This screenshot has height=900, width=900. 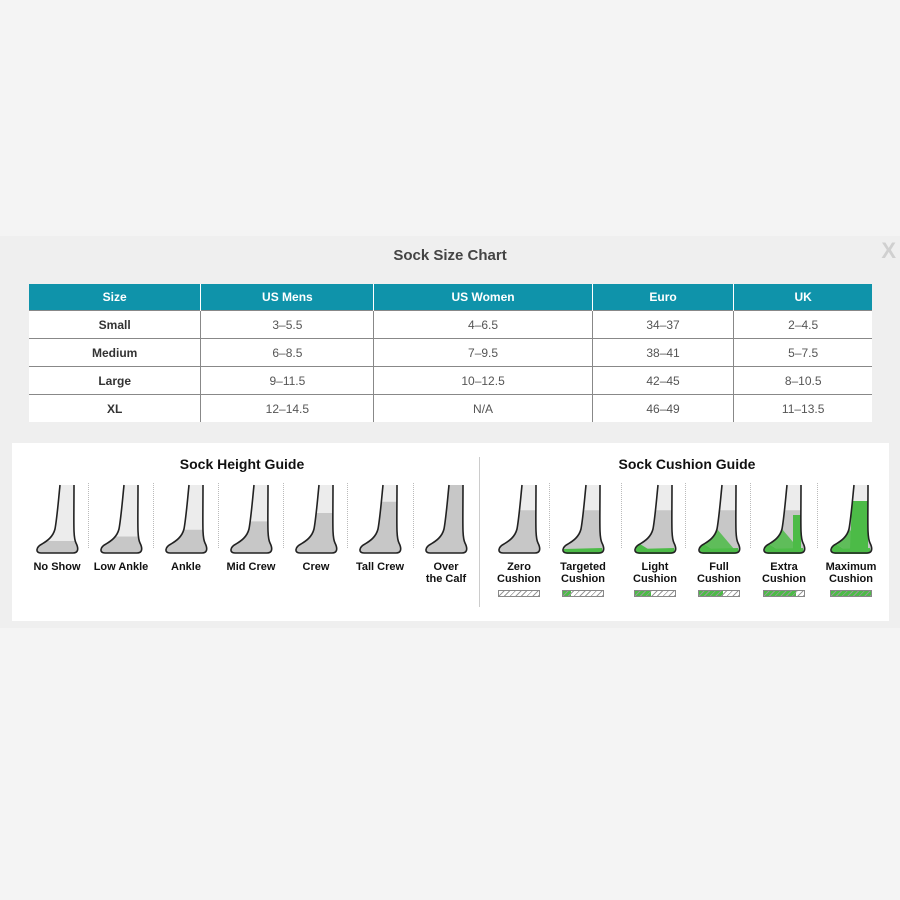 What do you see at coordinates (483, 408) in the screenshot?
I see `size-cell: N/A` at bounding box center [483, 408].